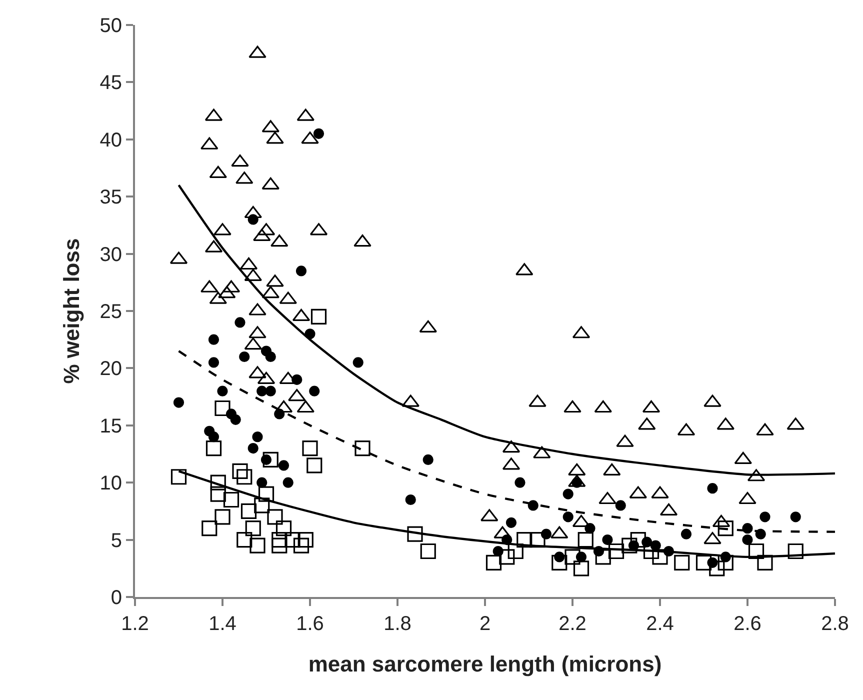 This screenshot has height=700, width=863. Describe the element at coordinates (748, 624) in the screenshot. I see `x-tick-label: 2.6` at that location.